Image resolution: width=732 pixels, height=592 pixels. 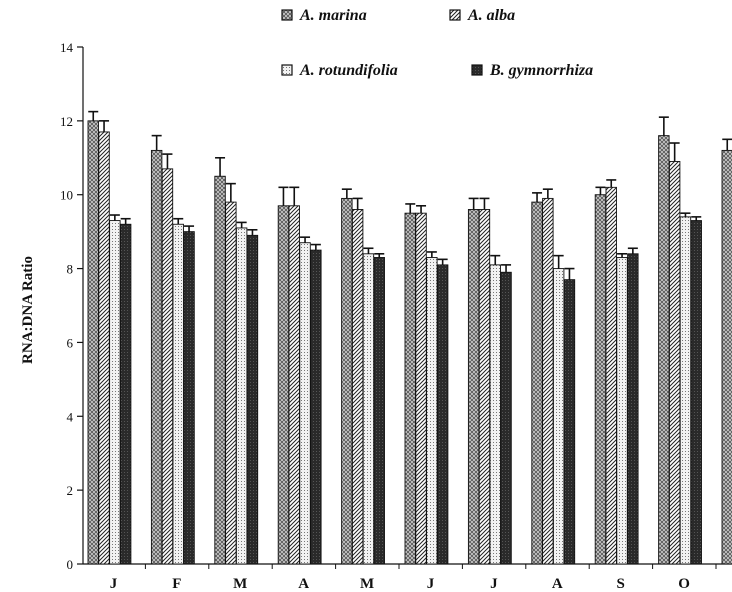 I want to click on y-tick-label: 6, so click(x=70, y=342).